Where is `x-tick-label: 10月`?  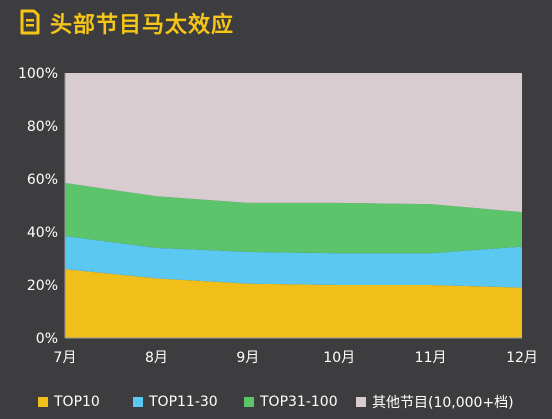 x-tick-label: 10月 is located at coordinates (339, 358).